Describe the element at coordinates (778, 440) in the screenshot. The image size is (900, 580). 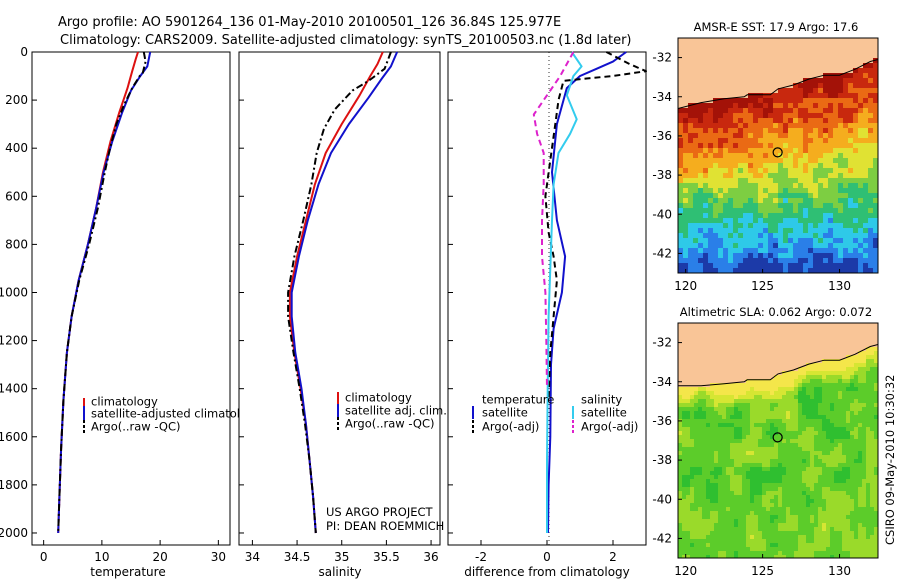
I see `sla-map-field` at that location.